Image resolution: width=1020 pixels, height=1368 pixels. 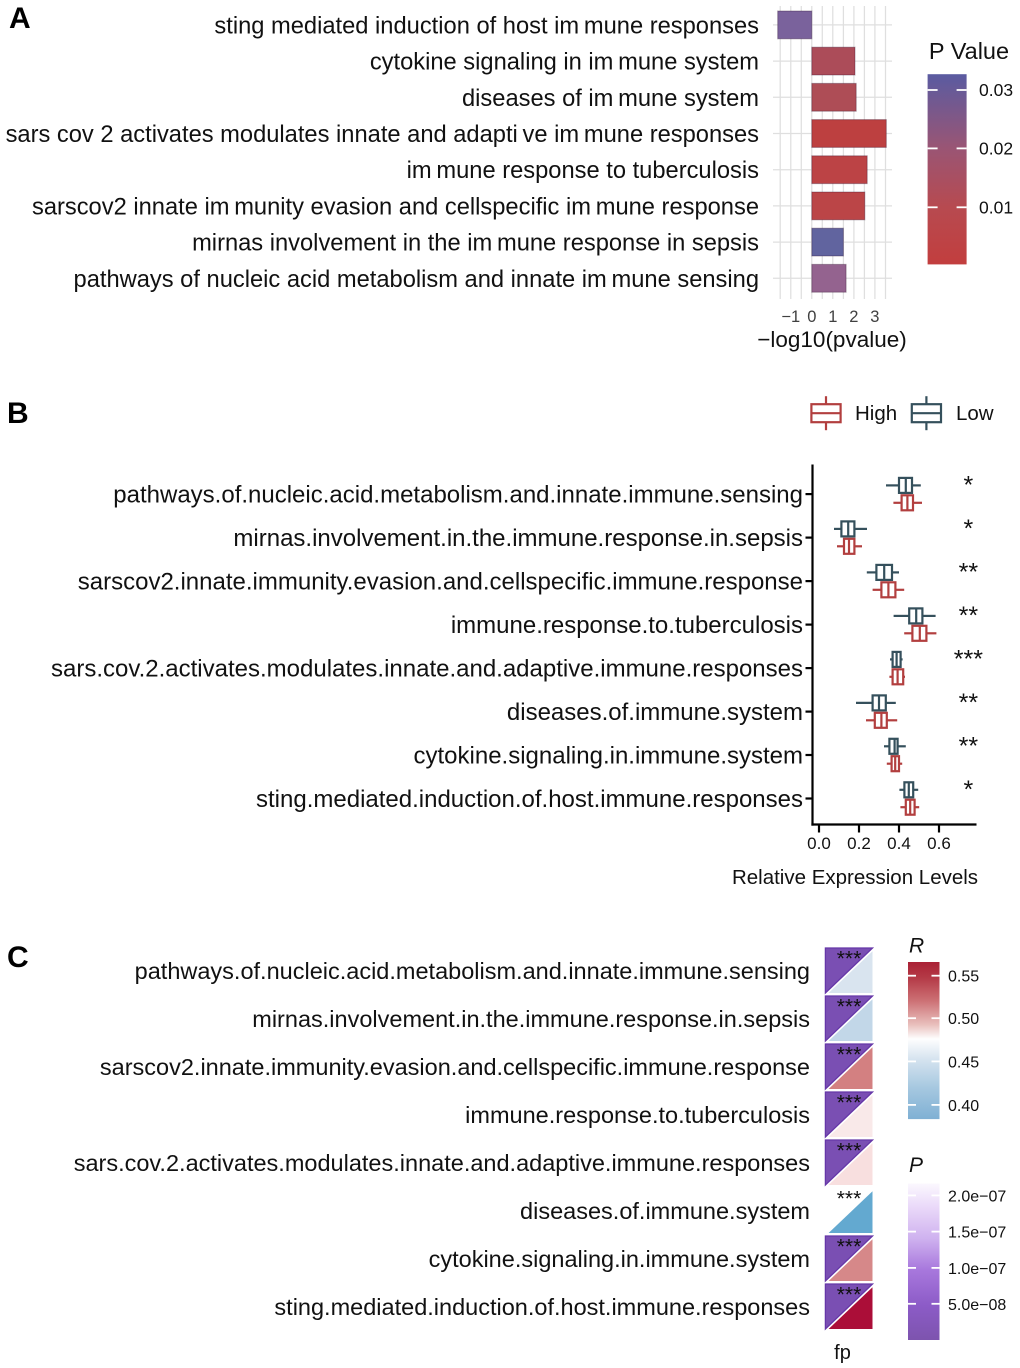 I want to click on svg-text:im mune response to tuberculos: im mune response to tuberculosis, so click(x=583, y=171).